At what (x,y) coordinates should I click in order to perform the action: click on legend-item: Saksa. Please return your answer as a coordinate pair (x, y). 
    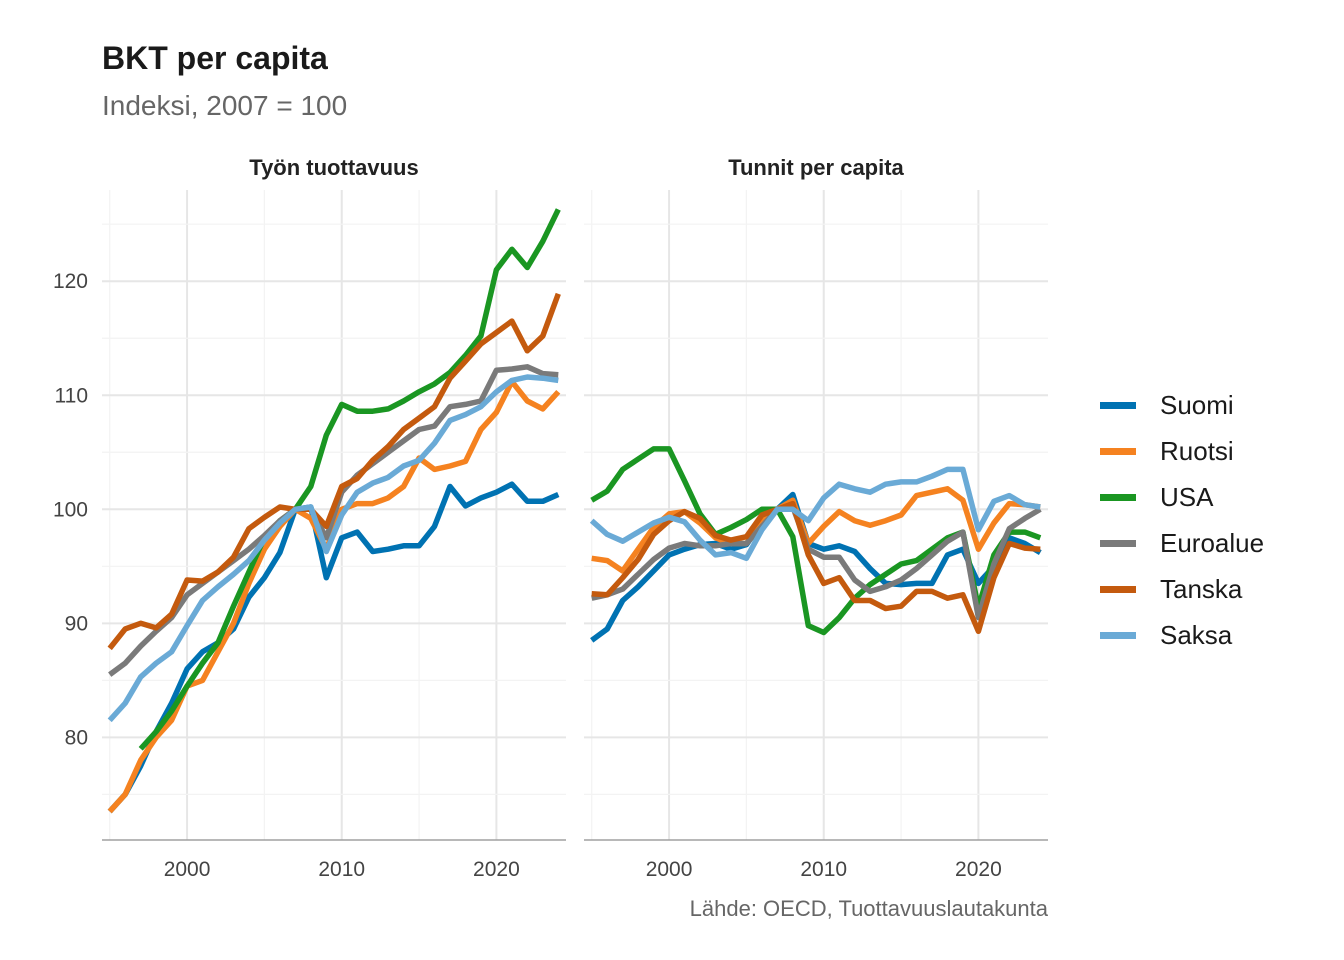
    Looking at the image, I should click on (1182, 635).